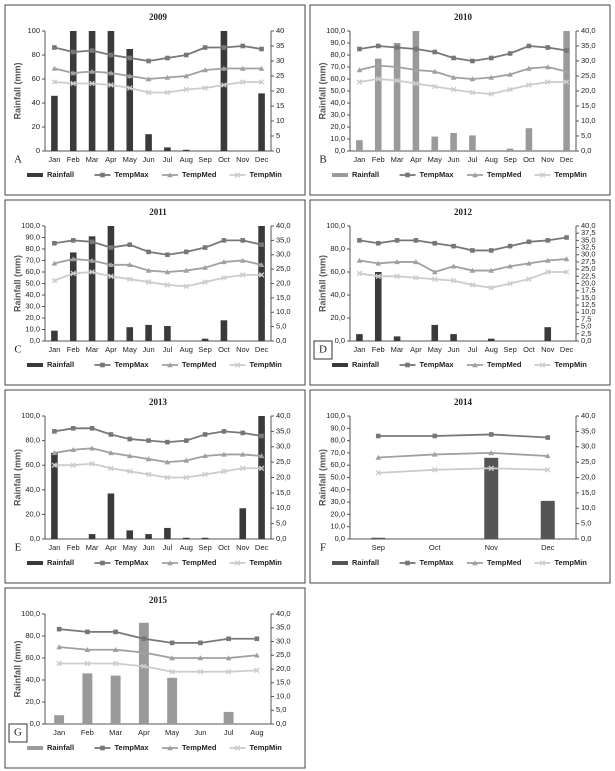 This screenshot has height=771, width=615. I want to click on x-tick-label: Jun, so click(200, 732).